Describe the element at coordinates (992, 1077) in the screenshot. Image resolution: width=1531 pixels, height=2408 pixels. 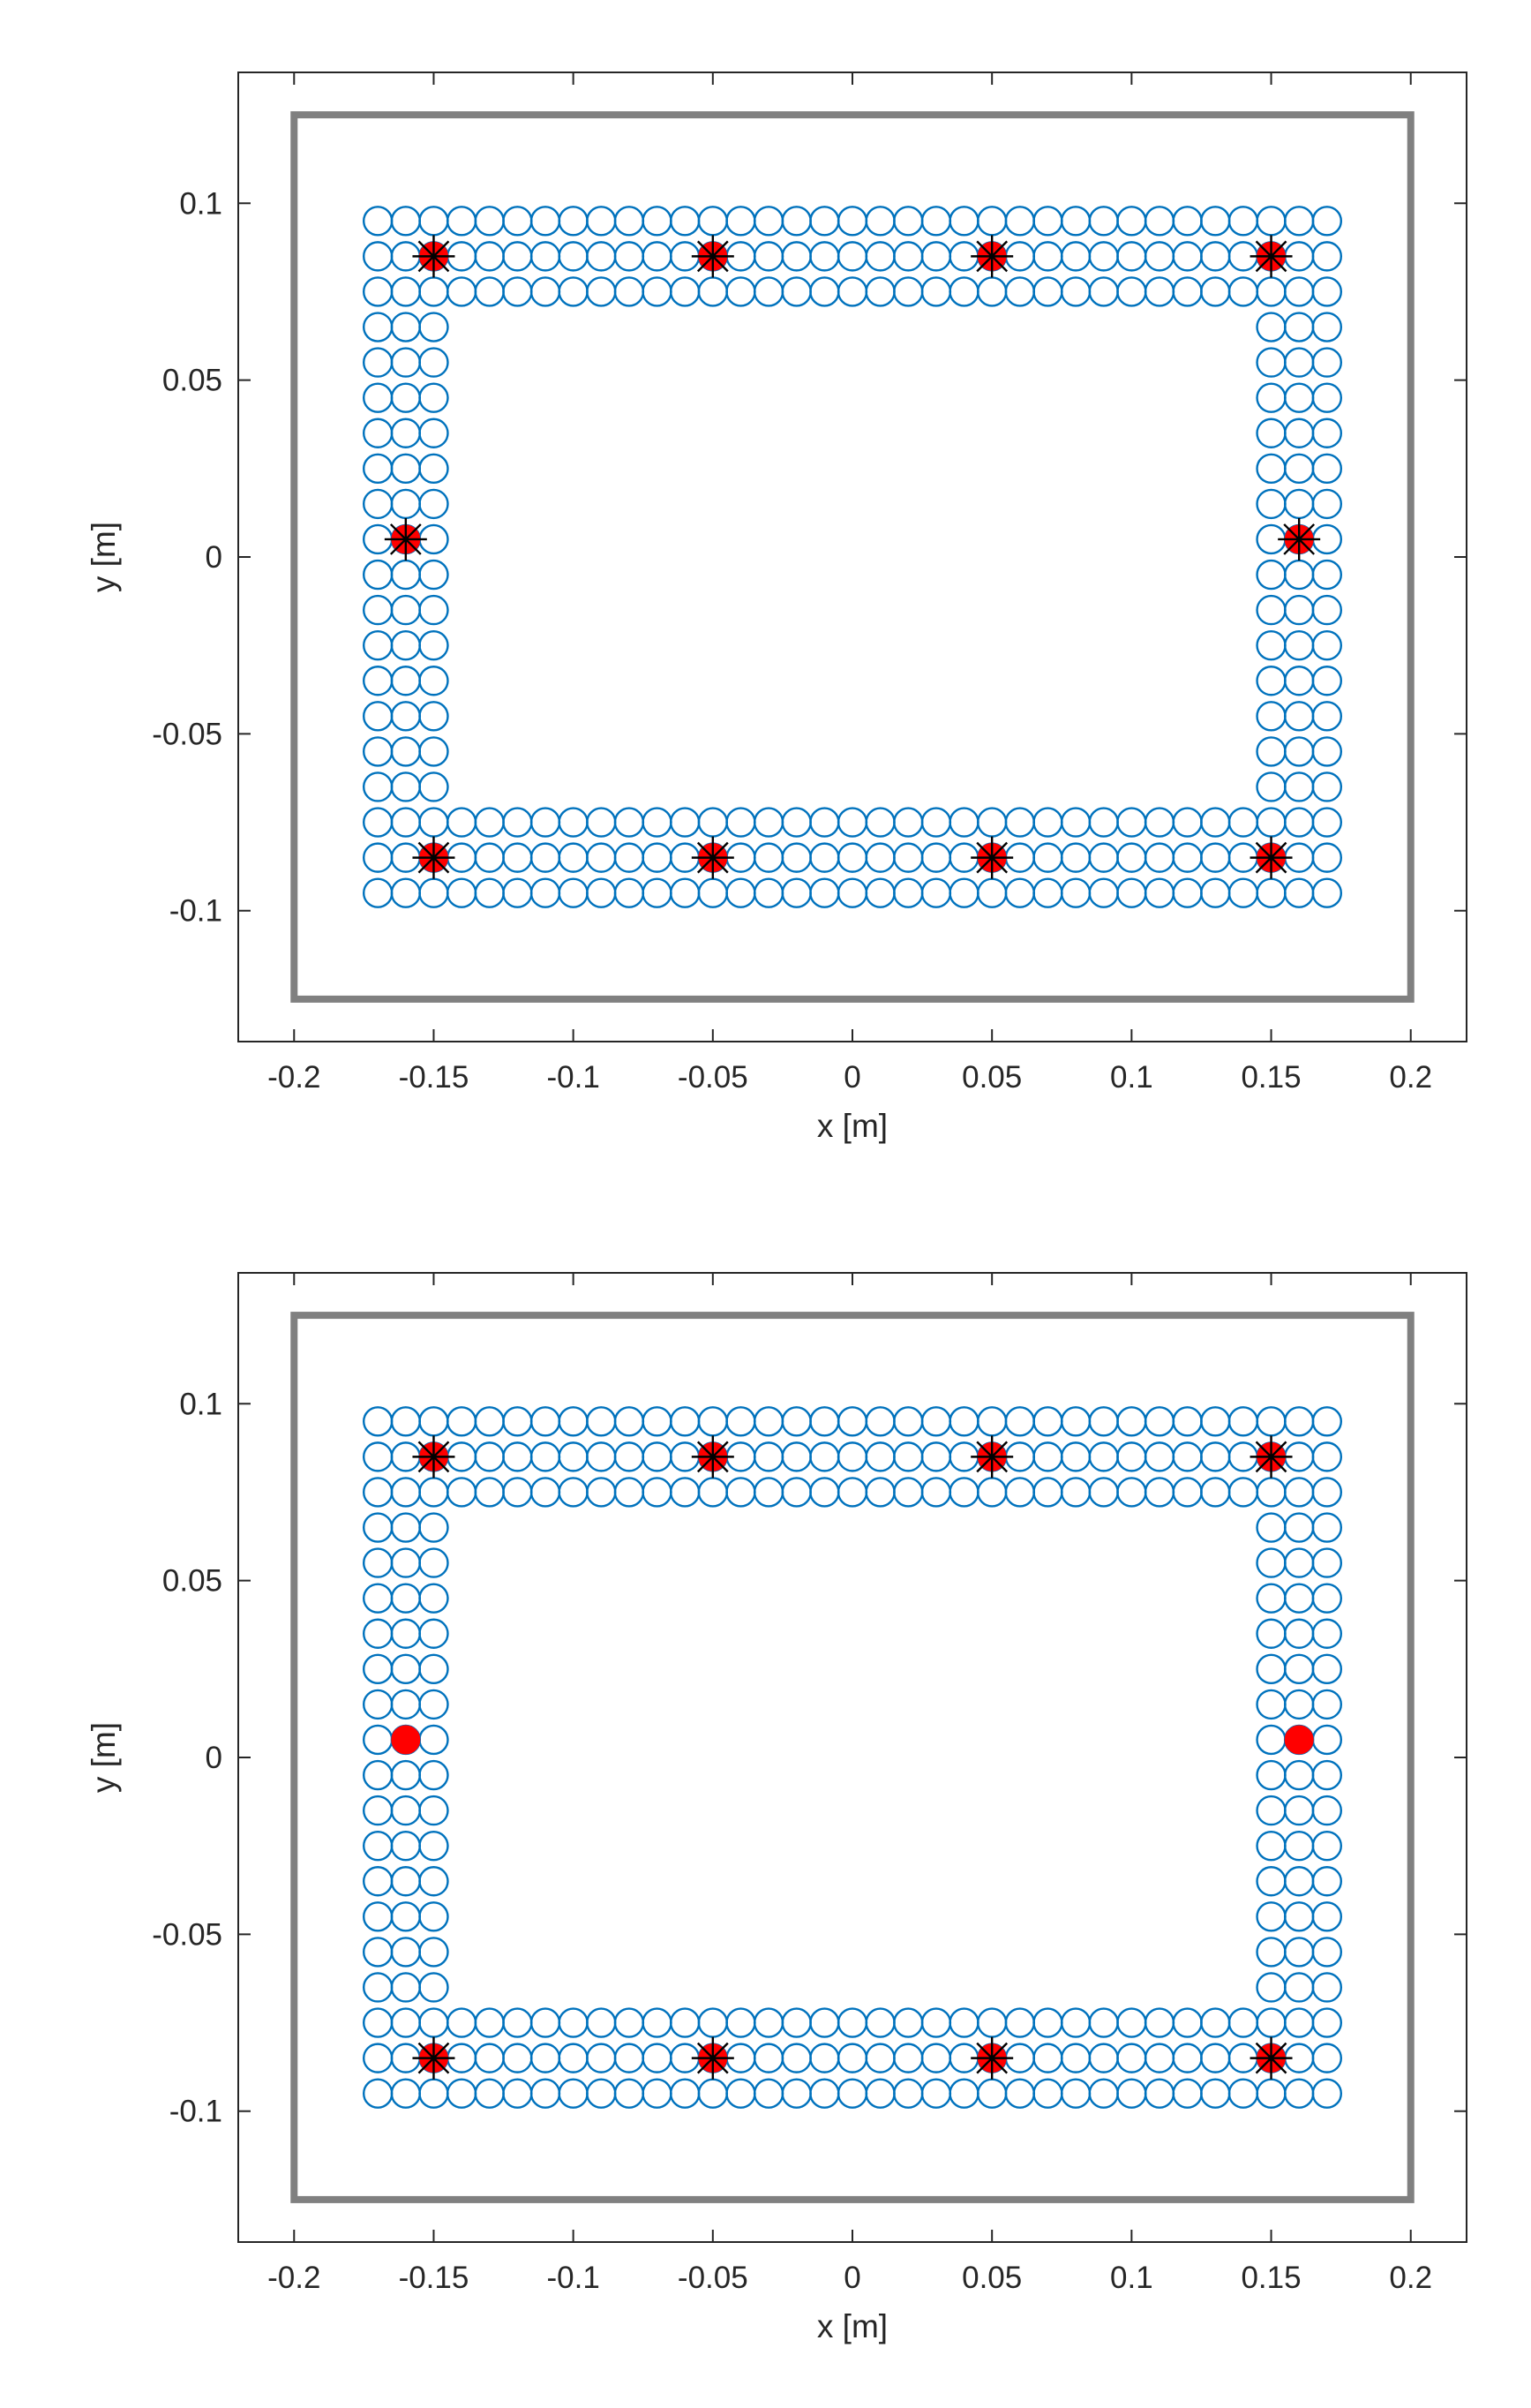
I see `x-tick-label: 0.05` at that location.